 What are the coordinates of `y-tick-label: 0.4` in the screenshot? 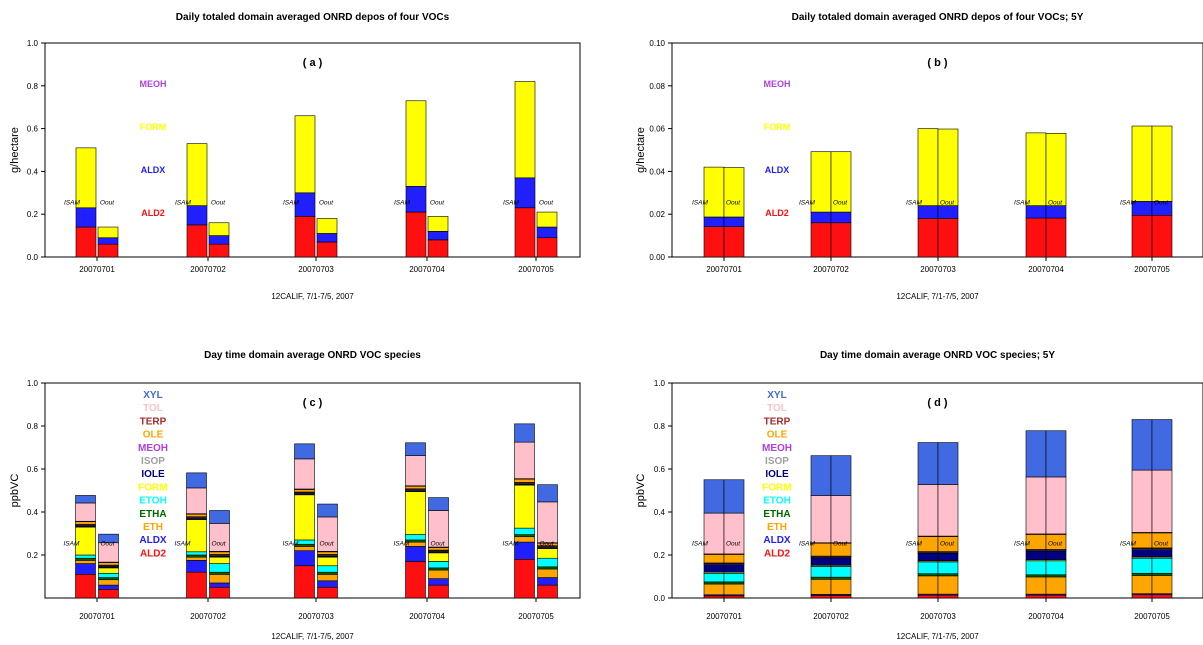 It's located at (33, 512).